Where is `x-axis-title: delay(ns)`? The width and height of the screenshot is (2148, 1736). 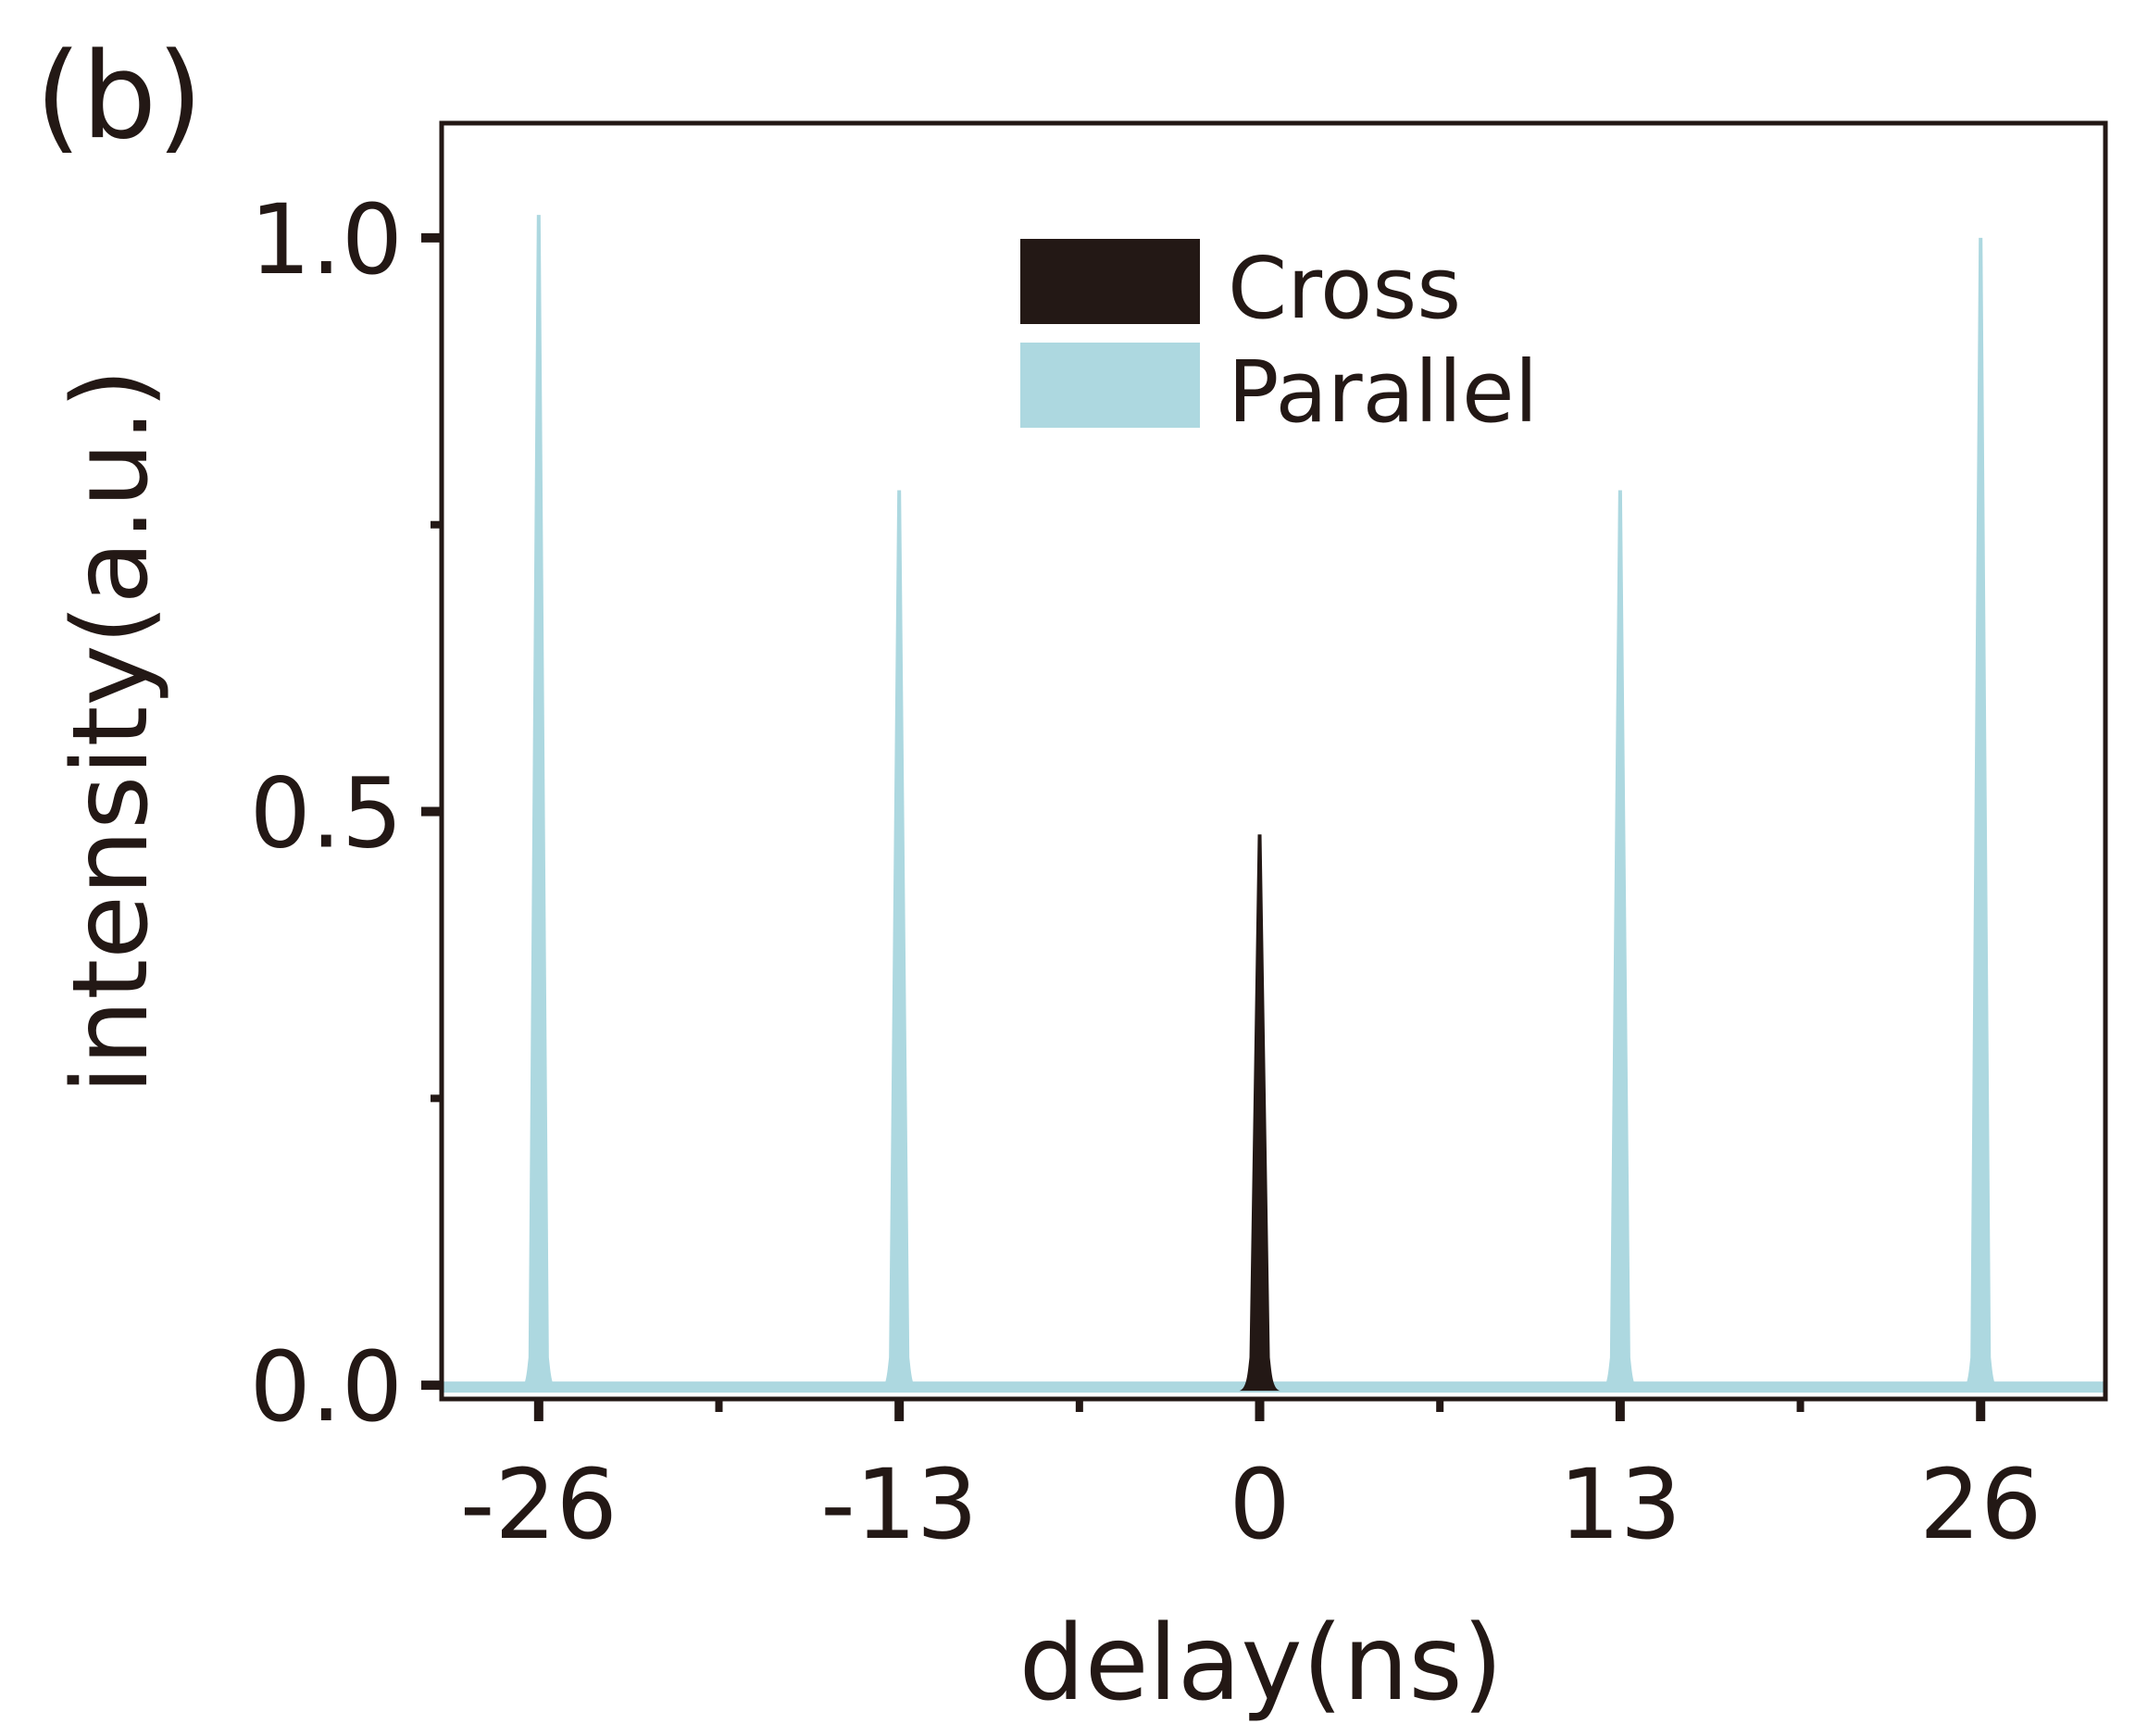
x-axis-title: delay(ns) is located at coordinates (1261, 1664).